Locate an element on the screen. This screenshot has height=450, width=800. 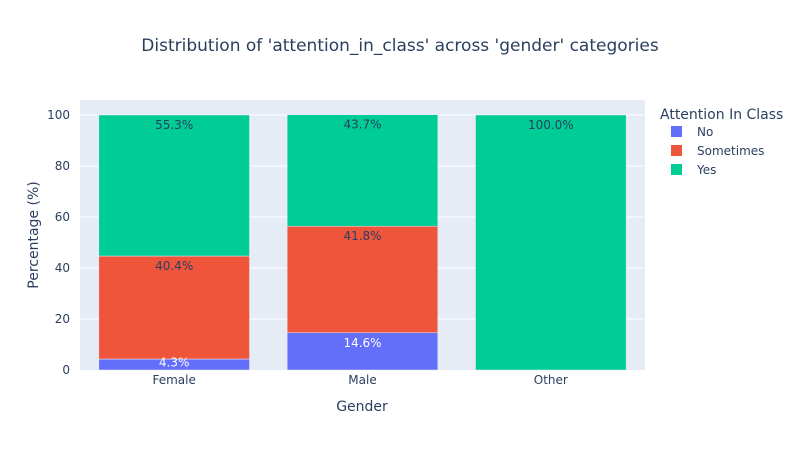
y-tick-label: 60 is located at coordinates (62, 217).